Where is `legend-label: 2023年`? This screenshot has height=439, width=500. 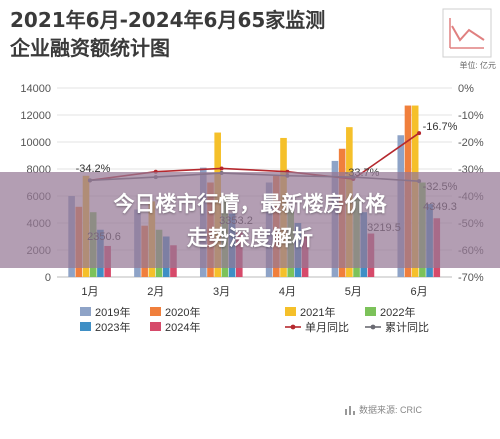
legend-label: 2023年 is located at coordinates (112, 327).